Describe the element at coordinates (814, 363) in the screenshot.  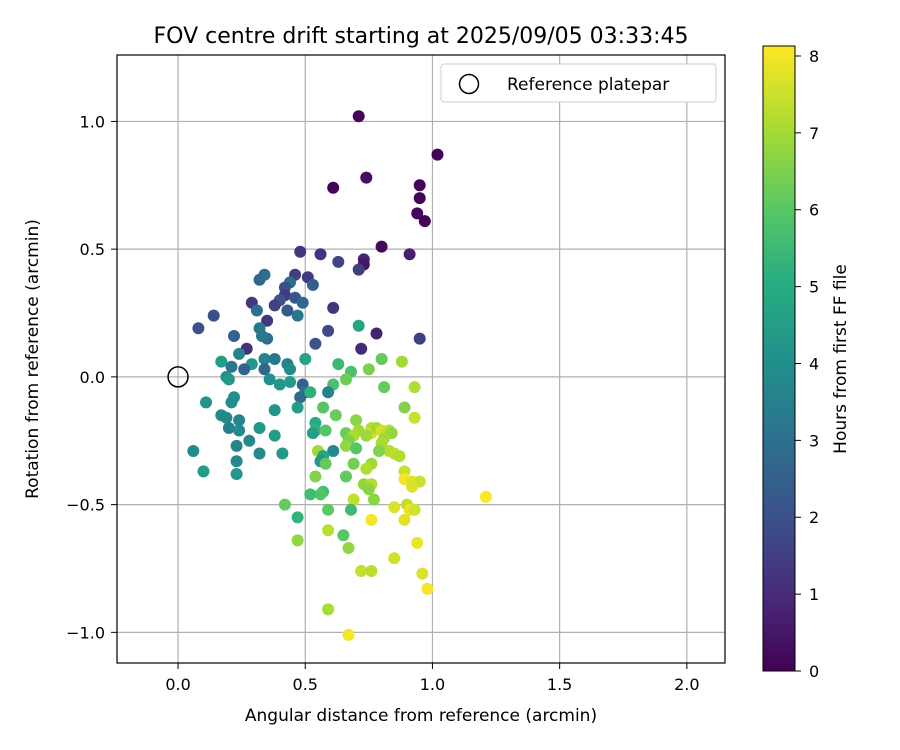
I see `colorbar-tick-label: 4` at that location.